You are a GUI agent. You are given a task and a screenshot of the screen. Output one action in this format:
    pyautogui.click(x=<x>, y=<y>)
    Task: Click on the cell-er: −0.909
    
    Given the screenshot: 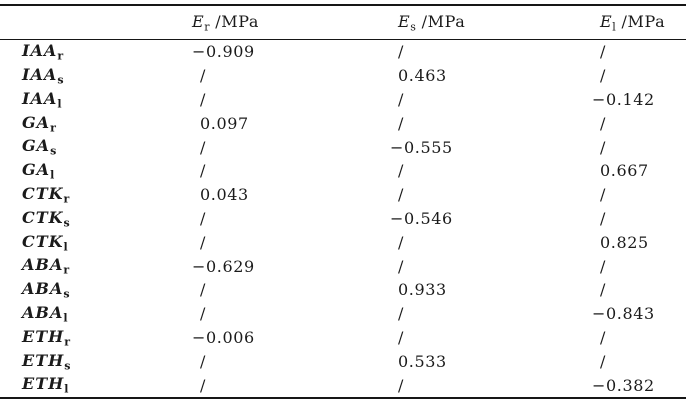 What is the action you would take?
    pyautogui.click(x=290, y=51)
    